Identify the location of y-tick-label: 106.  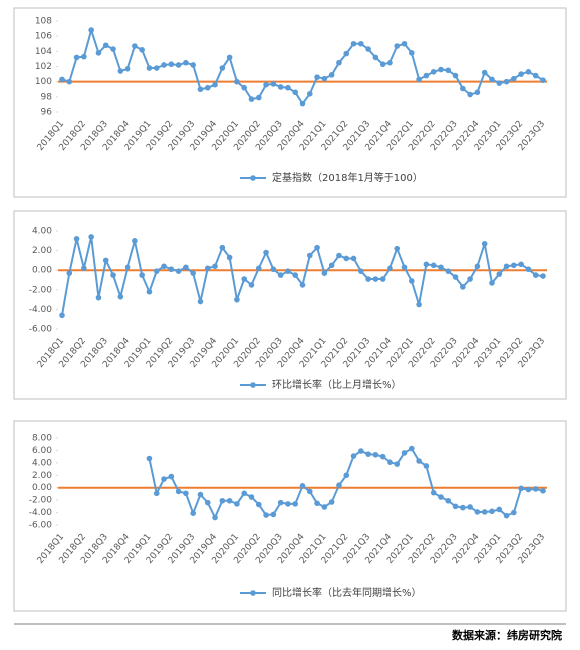
(43, 37).